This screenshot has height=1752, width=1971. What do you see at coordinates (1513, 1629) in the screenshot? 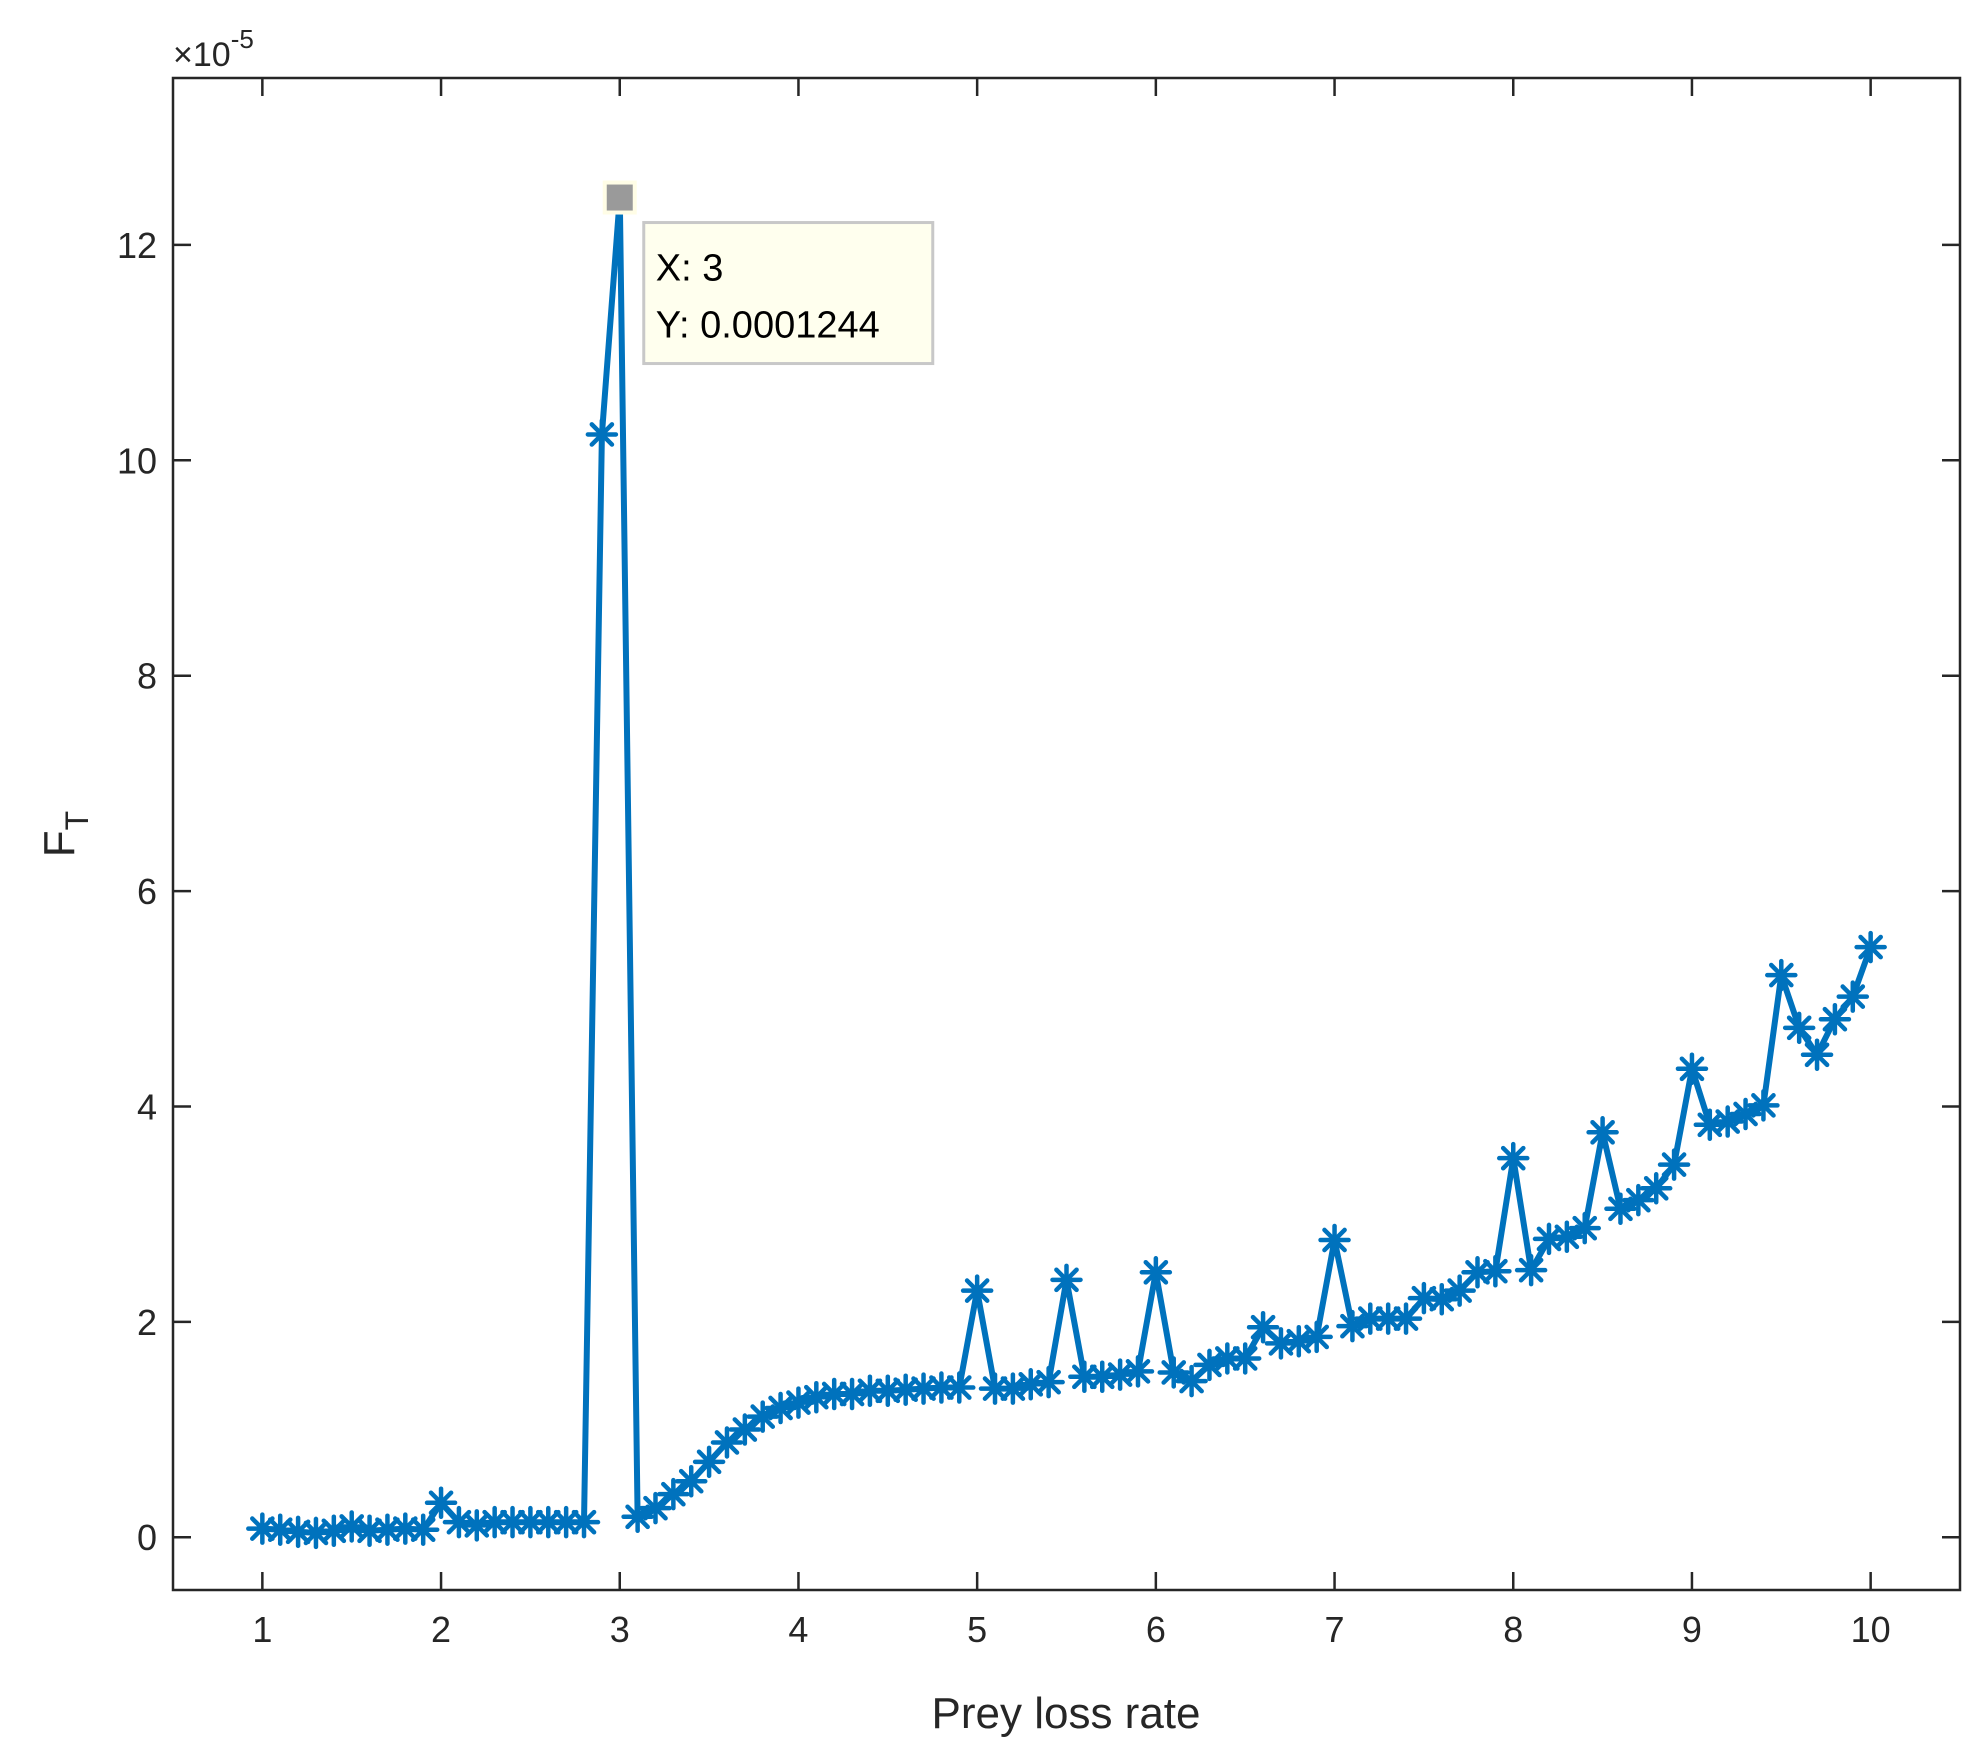
I see `x-tick-label: 8` at bounding box center [1513, 1629].